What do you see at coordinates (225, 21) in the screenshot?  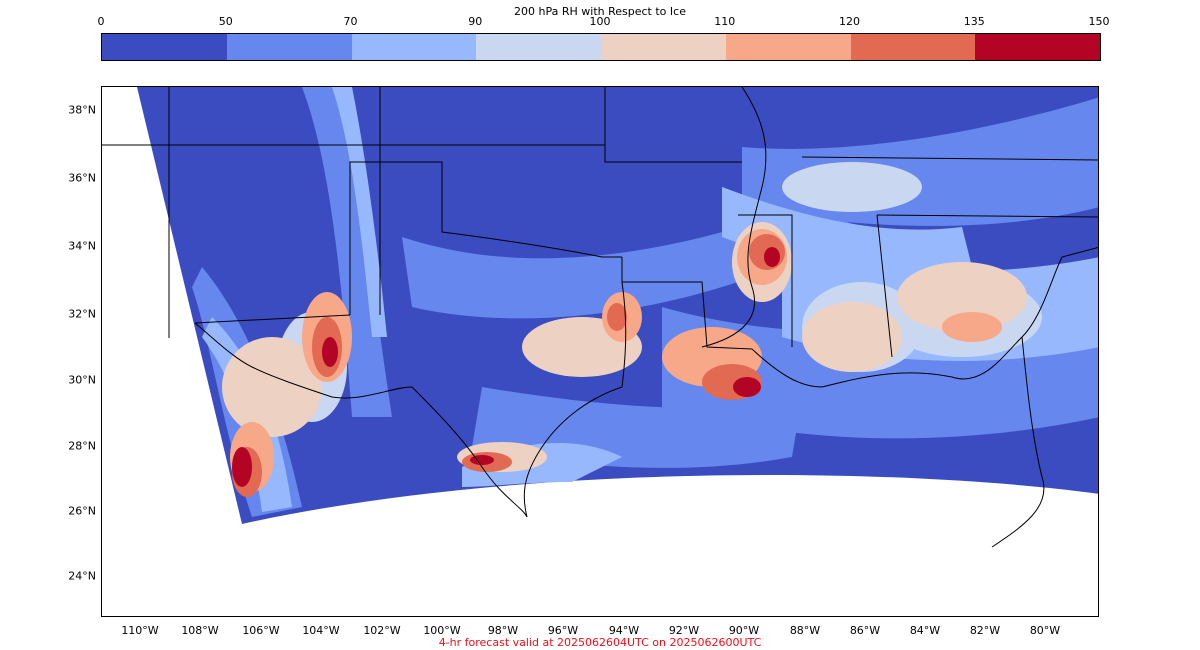 I see `colorbar-tick: 50` at bounding box center [225, 21].